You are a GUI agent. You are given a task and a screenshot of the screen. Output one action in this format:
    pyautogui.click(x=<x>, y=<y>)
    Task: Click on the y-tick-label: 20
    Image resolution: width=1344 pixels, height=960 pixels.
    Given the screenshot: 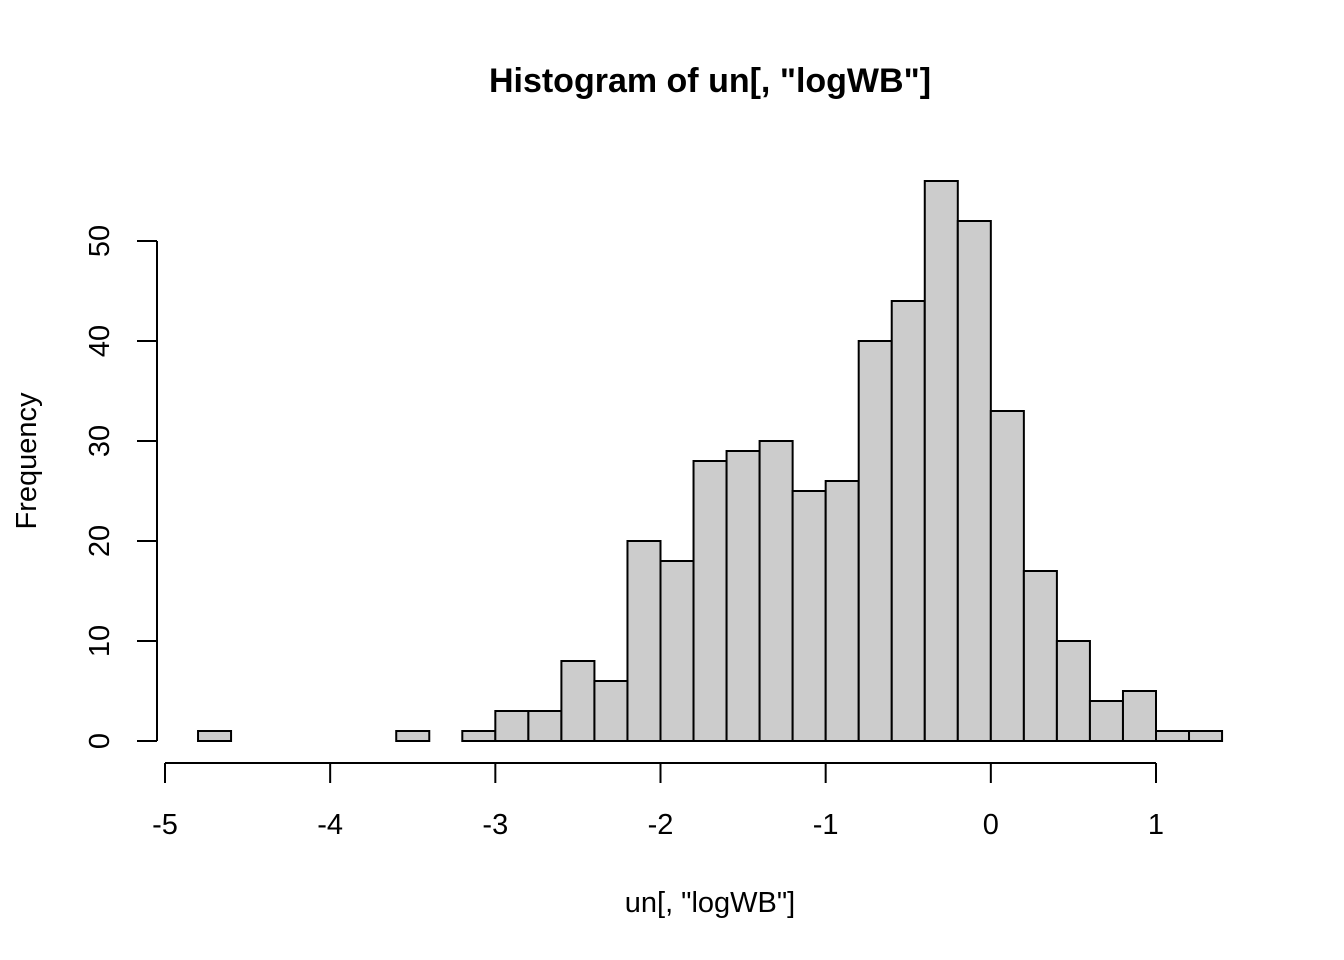 What is the action you would take?
    pyautogui.click(x=100, y=541)
    